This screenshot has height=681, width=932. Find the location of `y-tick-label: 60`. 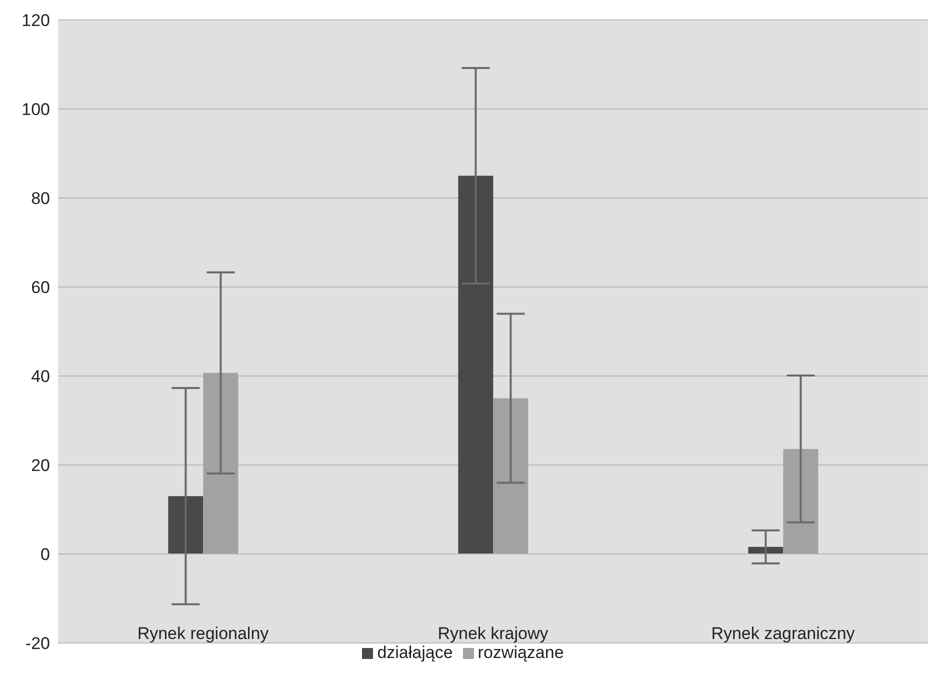

y-tick-label: 60 is located at coordinates (40, 288).